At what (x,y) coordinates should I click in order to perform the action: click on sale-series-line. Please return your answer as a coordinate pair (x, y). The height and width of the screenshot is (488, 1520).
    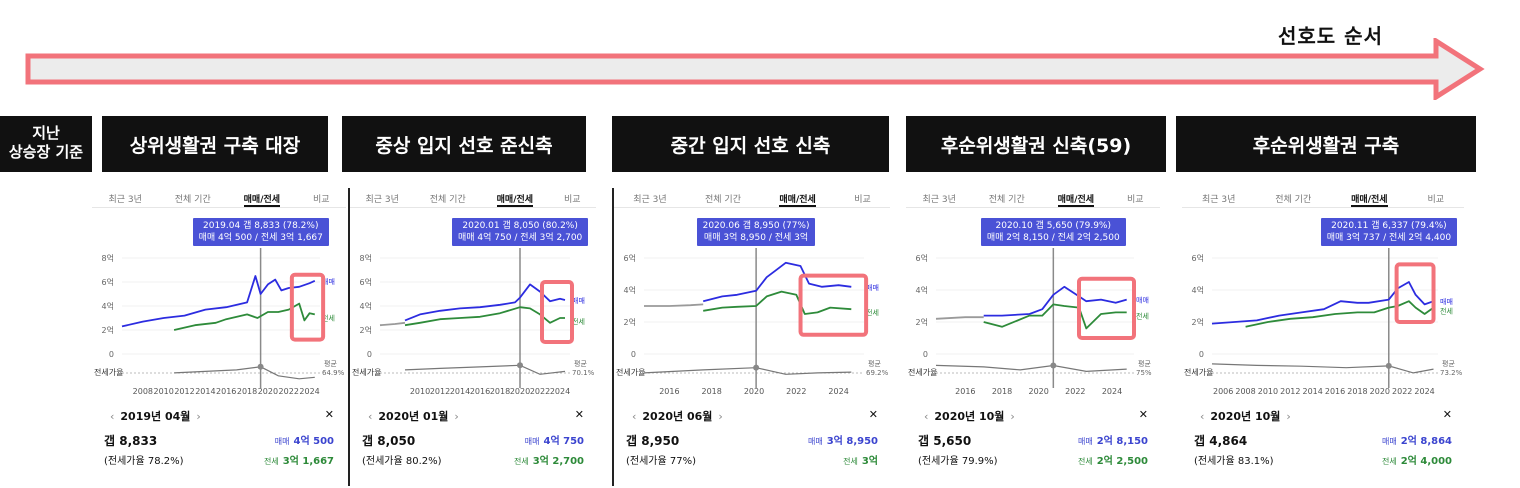
    Looking at the image, I should click on (1322, 303).